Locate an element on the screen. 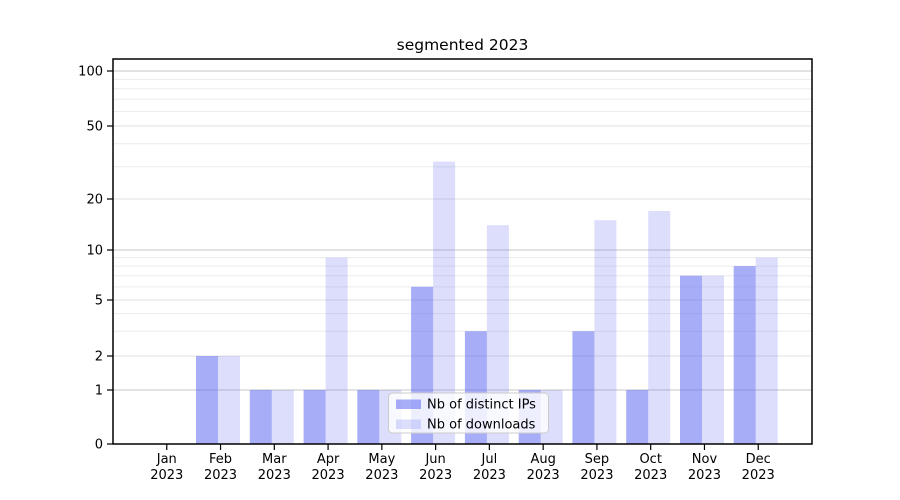 This screenshot has height=500, width=900. bar-downloads-mar-2023 is located at coordinates (282, 417).